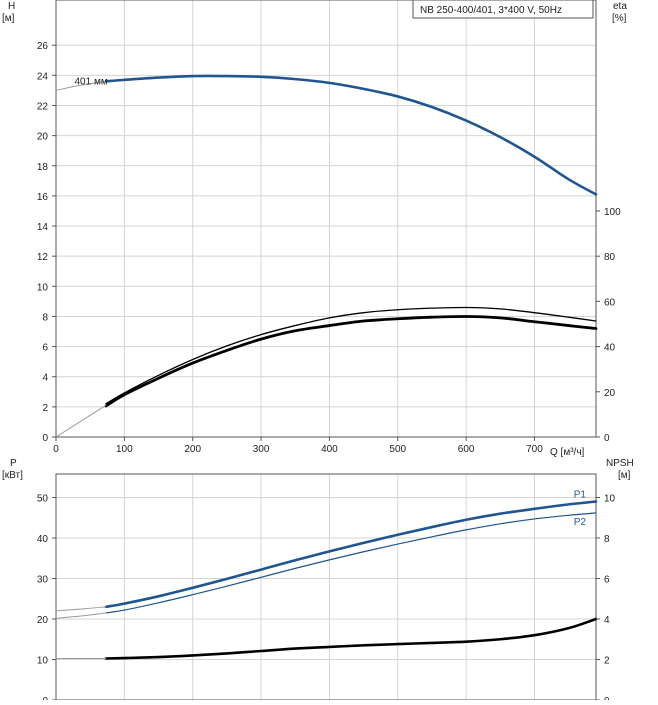  Describe the element at coordinates (580, 522) in the screenshot. I see `bottom-series-label-p2: P2` at that location.